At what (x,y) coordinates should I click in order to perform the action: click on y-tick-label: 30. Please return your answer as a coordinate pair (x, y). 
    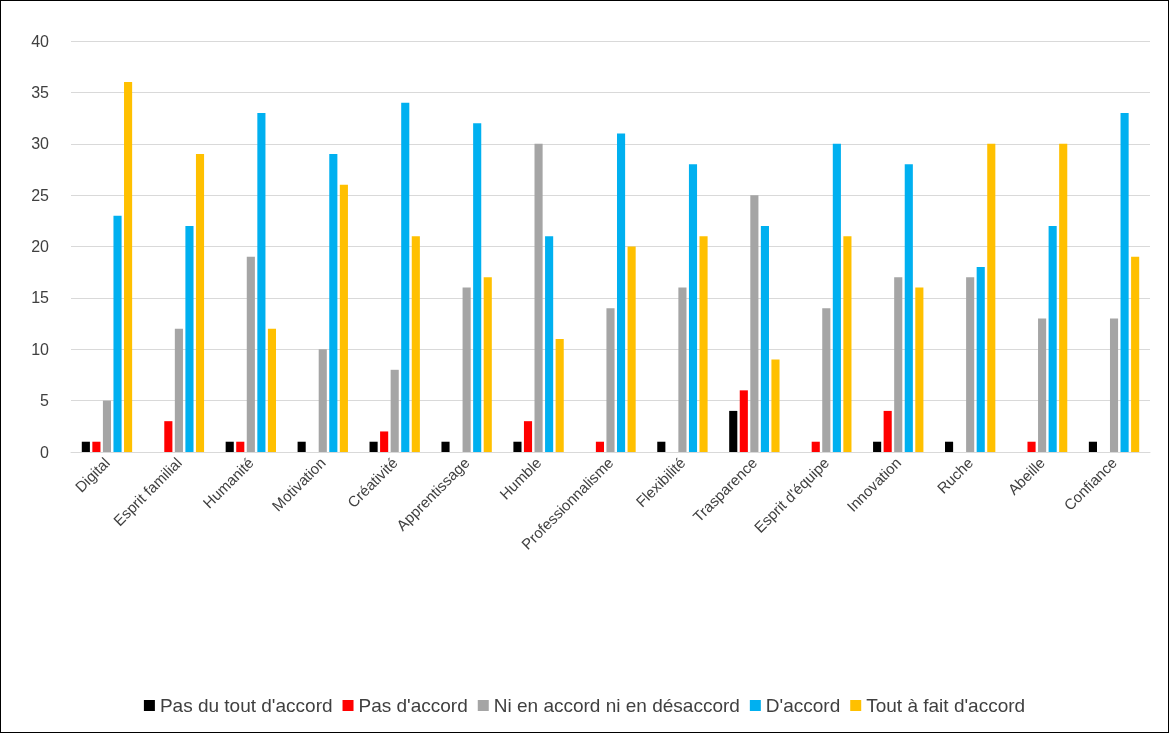
    Looking at the image, I should click on (40, 144).